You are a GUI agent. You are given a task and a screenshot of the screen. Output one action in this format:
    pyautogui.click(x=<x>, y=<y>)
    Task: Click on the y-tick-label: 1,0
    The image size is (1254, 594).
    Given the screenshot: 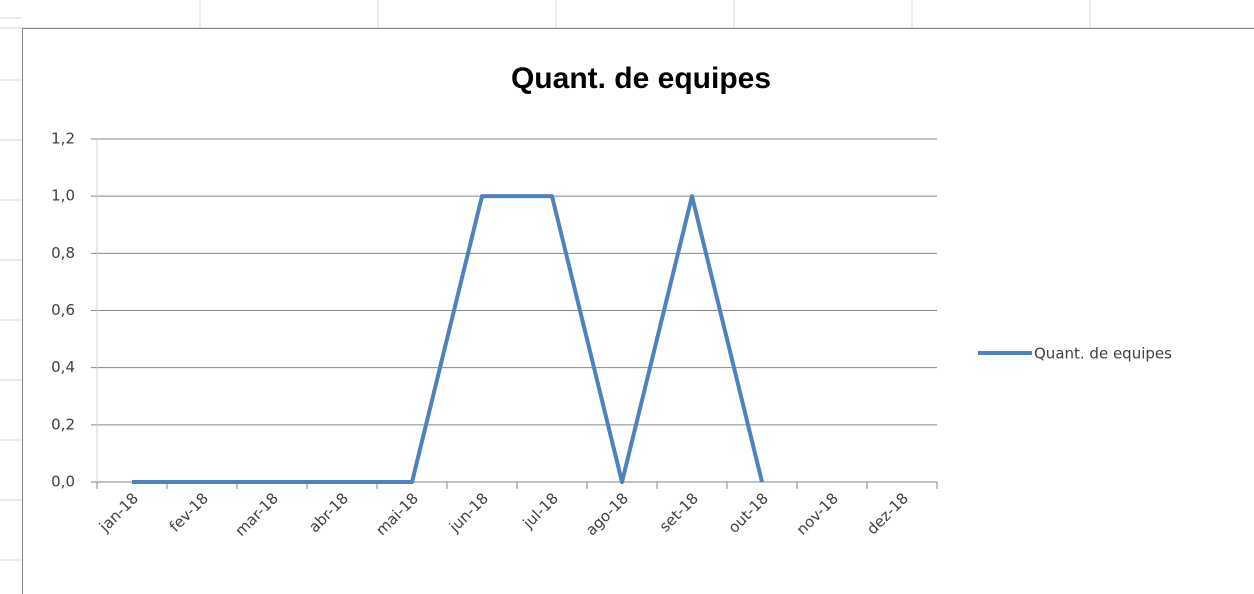 What is the action you would take?
    pyautogui.click(x=63, y=196)
    